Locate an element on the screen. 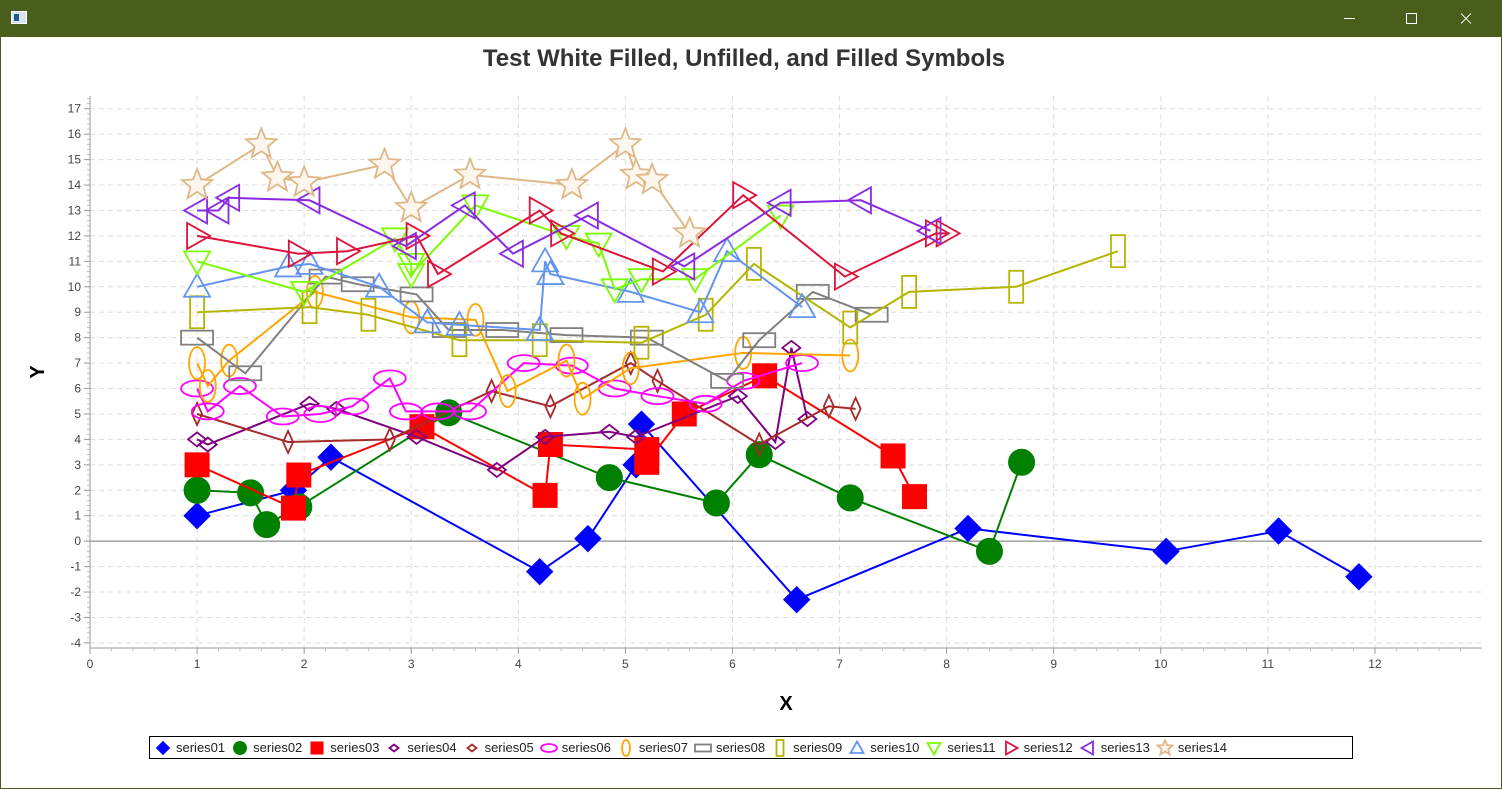 The image size is (1502, 789). series14-point is located at coordinates (470, 173).